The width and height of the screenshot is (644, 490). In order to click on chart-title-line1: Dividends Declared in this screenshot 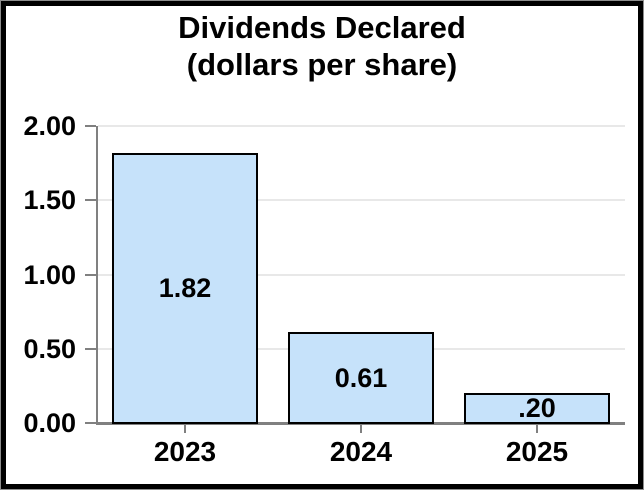, I will do `click(322, 27)`.